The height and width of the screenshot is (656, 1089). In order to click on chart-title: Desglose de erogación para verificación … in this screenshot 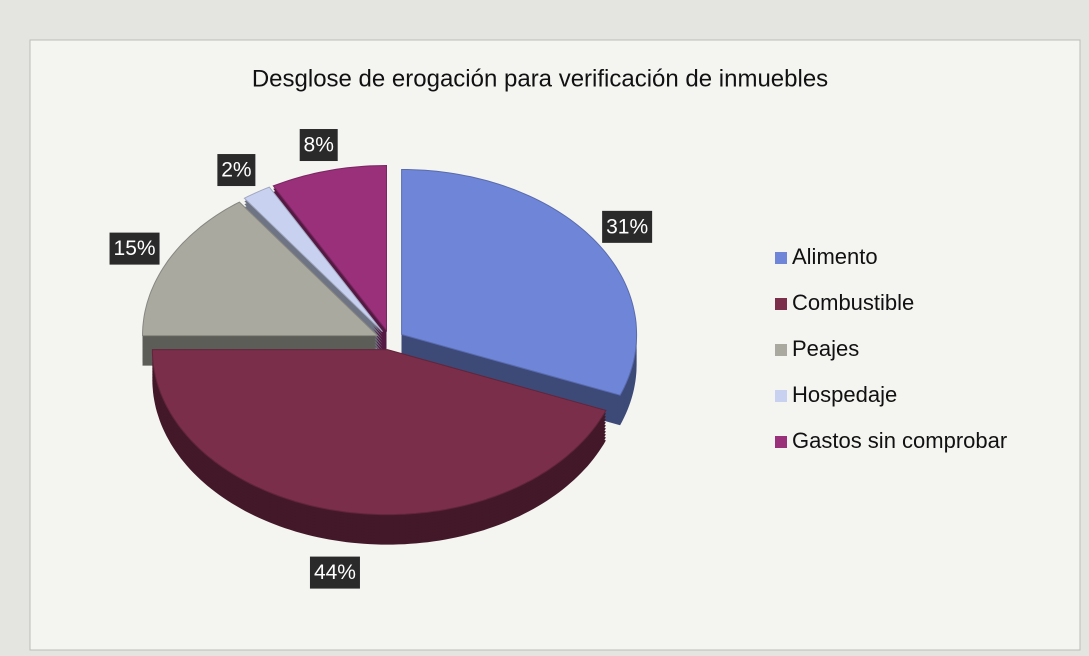, I will do `click(540, 78)`.